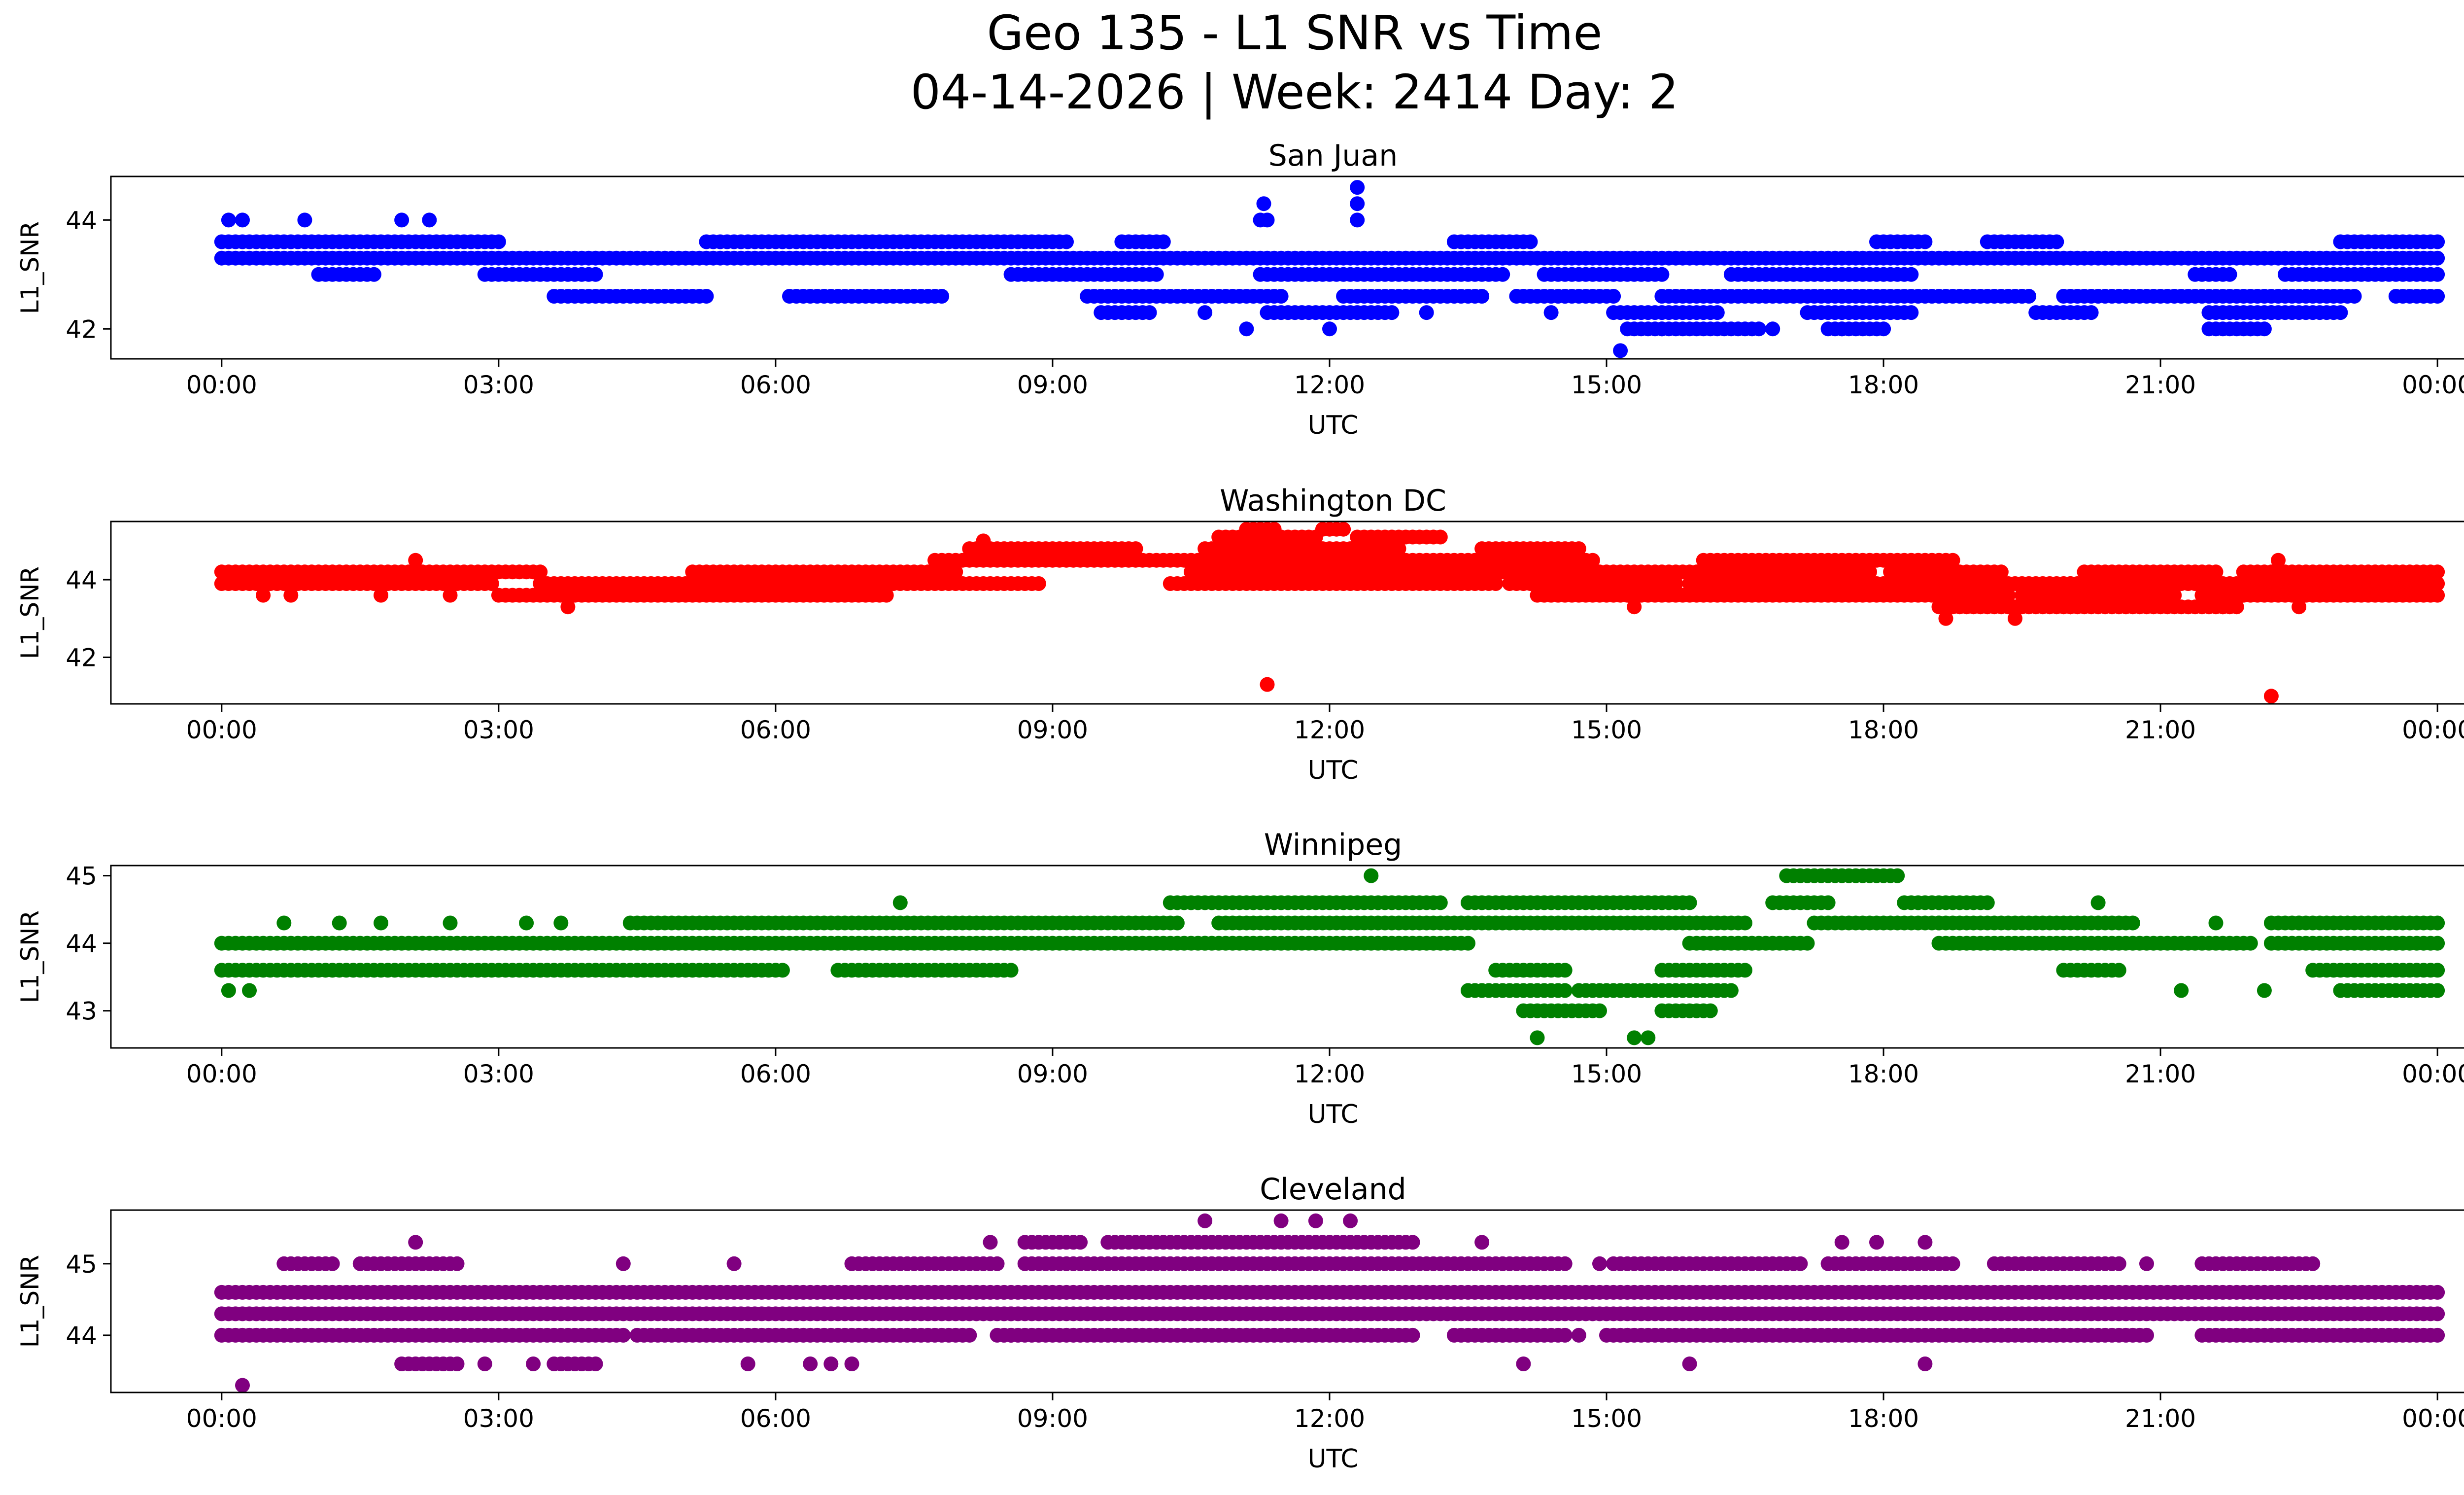 This screenshot has height=1495, width=2464. I want to click on subplot-title: Cleveland, so click(1333, 1189).